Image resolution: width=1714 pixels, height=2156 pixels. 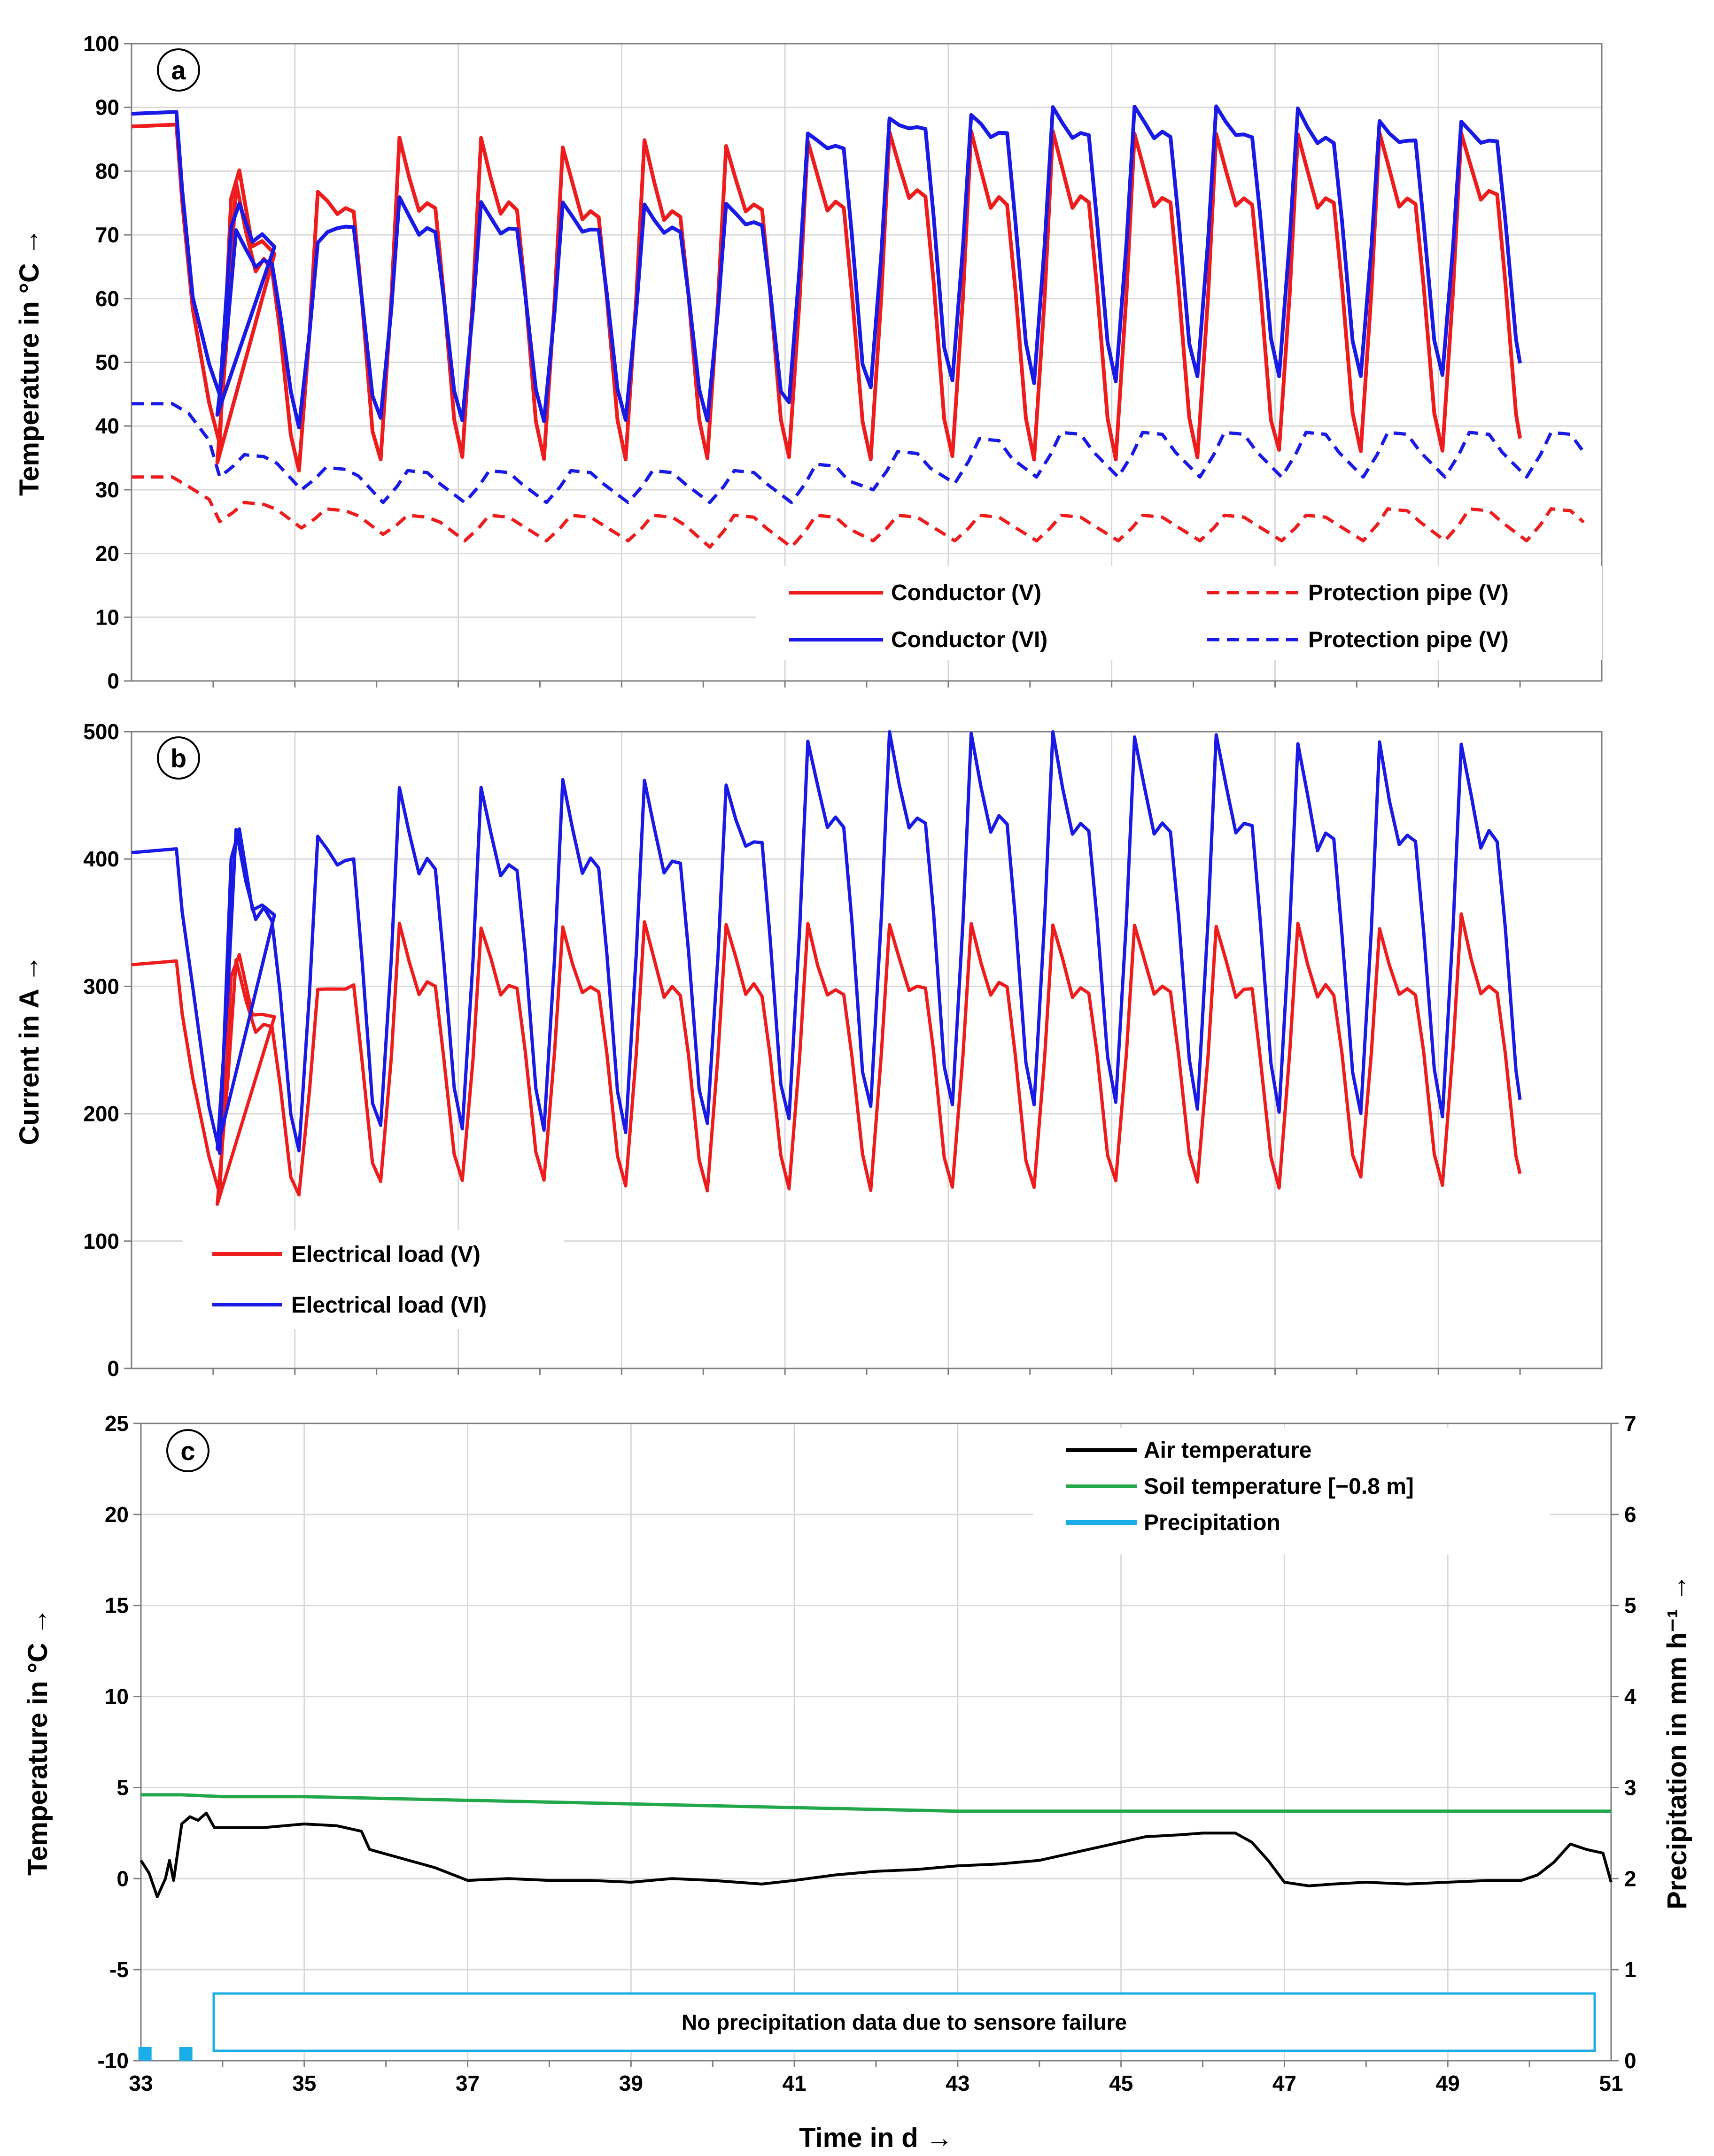 I want to click on panel-letter-c: c, so click(x=187, y=1451).